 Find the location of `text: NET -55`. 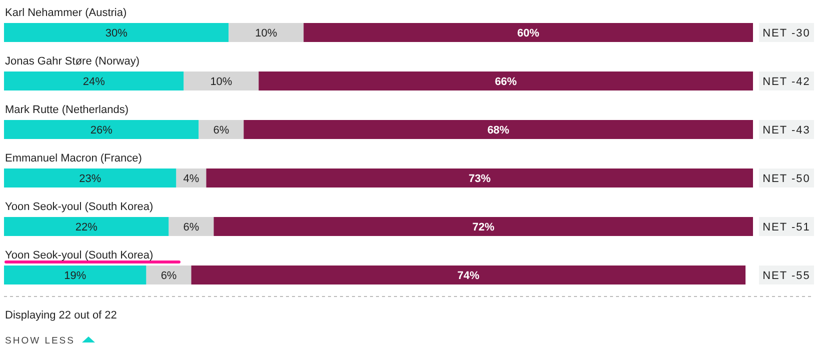

text: NET -55 is located at coordinates (786, 276).